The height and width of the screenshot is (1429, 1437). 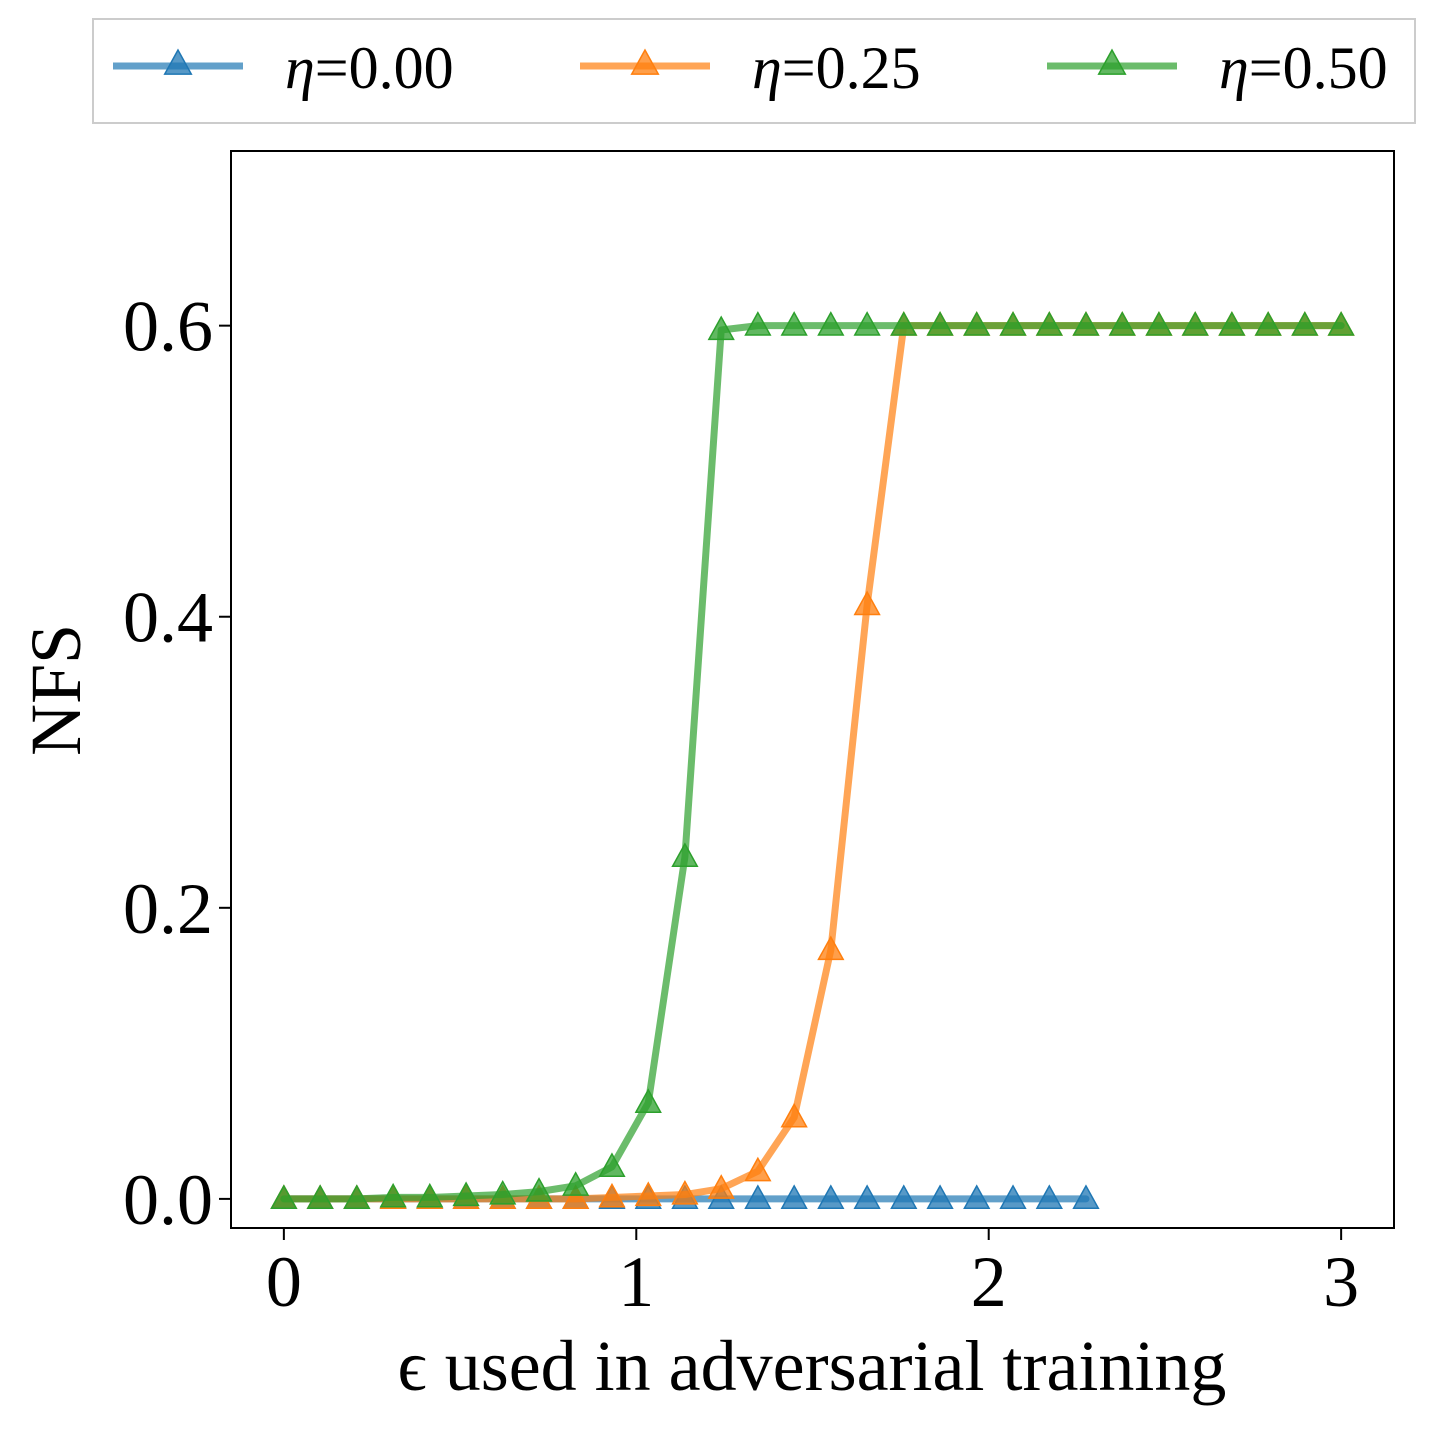 I want to click on x-axis: 0 1 2 3, so click(x=812, y=1275).